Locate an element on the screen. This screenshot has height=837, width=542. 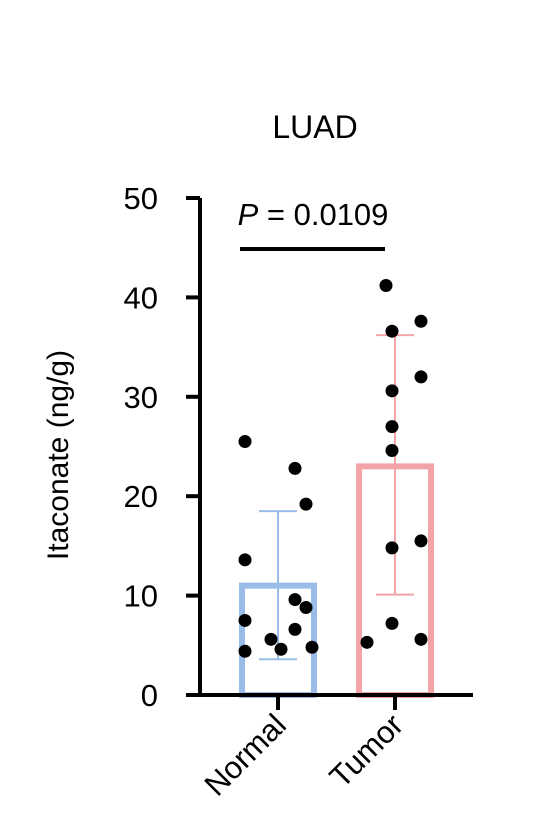
p-value-number: = 0.0109 is located at coordinates (323, 214).